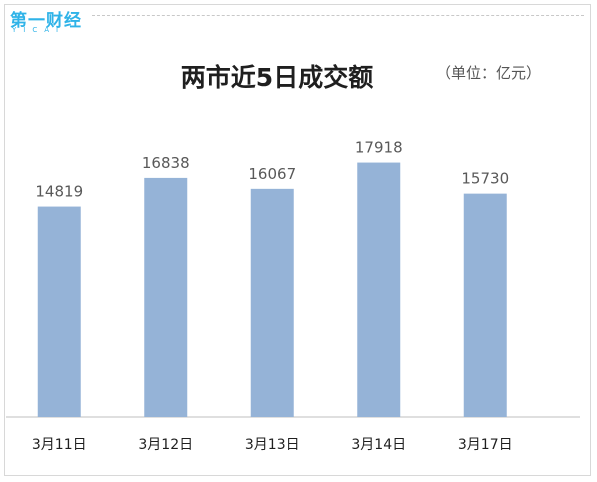  Describe the element at coordinates (378, 445) in the screenshot. I see `x-tick-label: 3月14日` at that location.